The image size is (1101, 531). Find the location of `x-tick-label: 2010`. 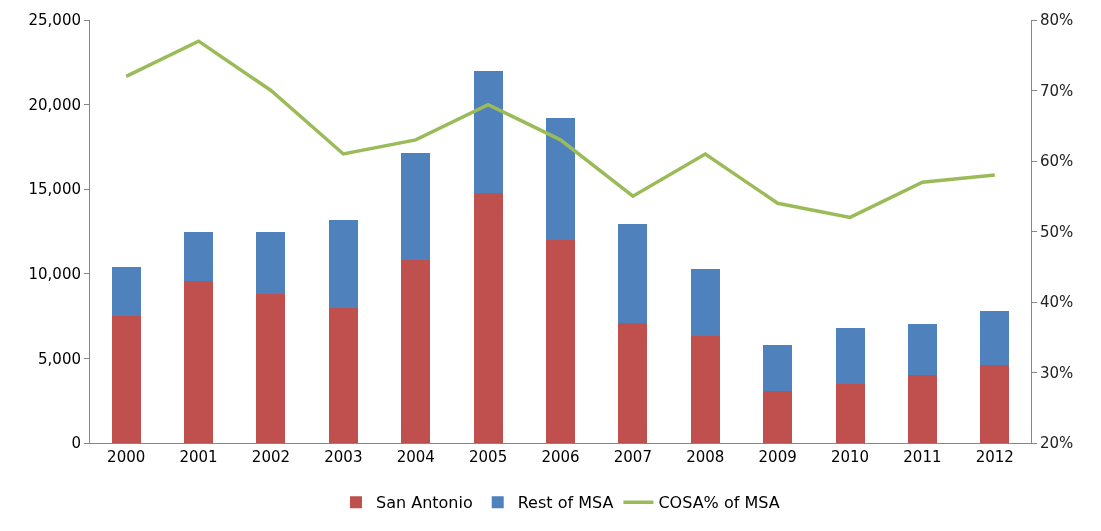

x-tick-label: 2010 is located at coordinates (850, 457).